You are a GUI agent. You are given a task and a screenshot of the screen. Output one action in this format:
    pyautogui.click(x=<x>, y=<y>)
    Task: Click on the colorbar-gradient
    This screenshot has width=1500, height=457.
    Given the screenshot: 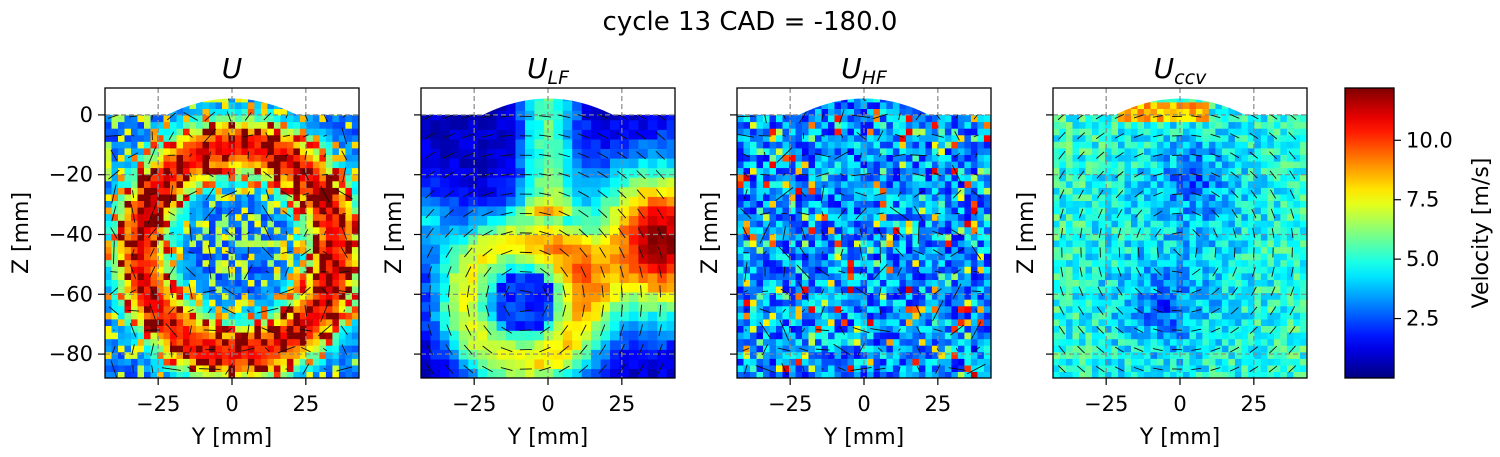 What is the action you would take?
    pyautogui.click(x=1369, y=233)
    